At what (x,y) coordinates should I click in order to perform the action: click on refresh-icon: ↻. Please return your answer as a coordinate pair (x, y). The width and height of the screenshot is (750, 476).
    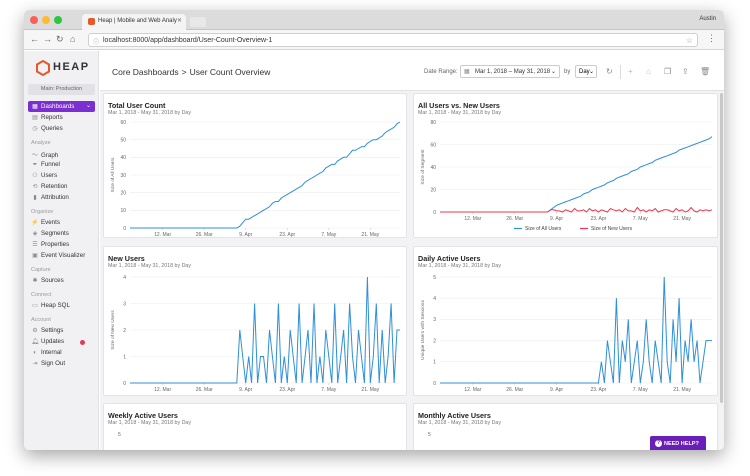
    Looking at the image, I should click on (609, 71).